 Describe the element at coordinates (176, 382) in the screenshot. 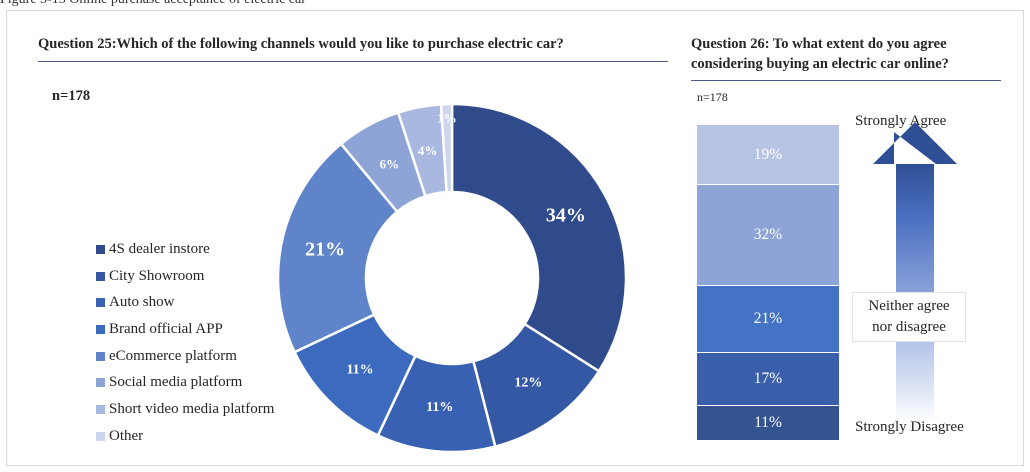

I see `legend-label: Social media platform` at that location.